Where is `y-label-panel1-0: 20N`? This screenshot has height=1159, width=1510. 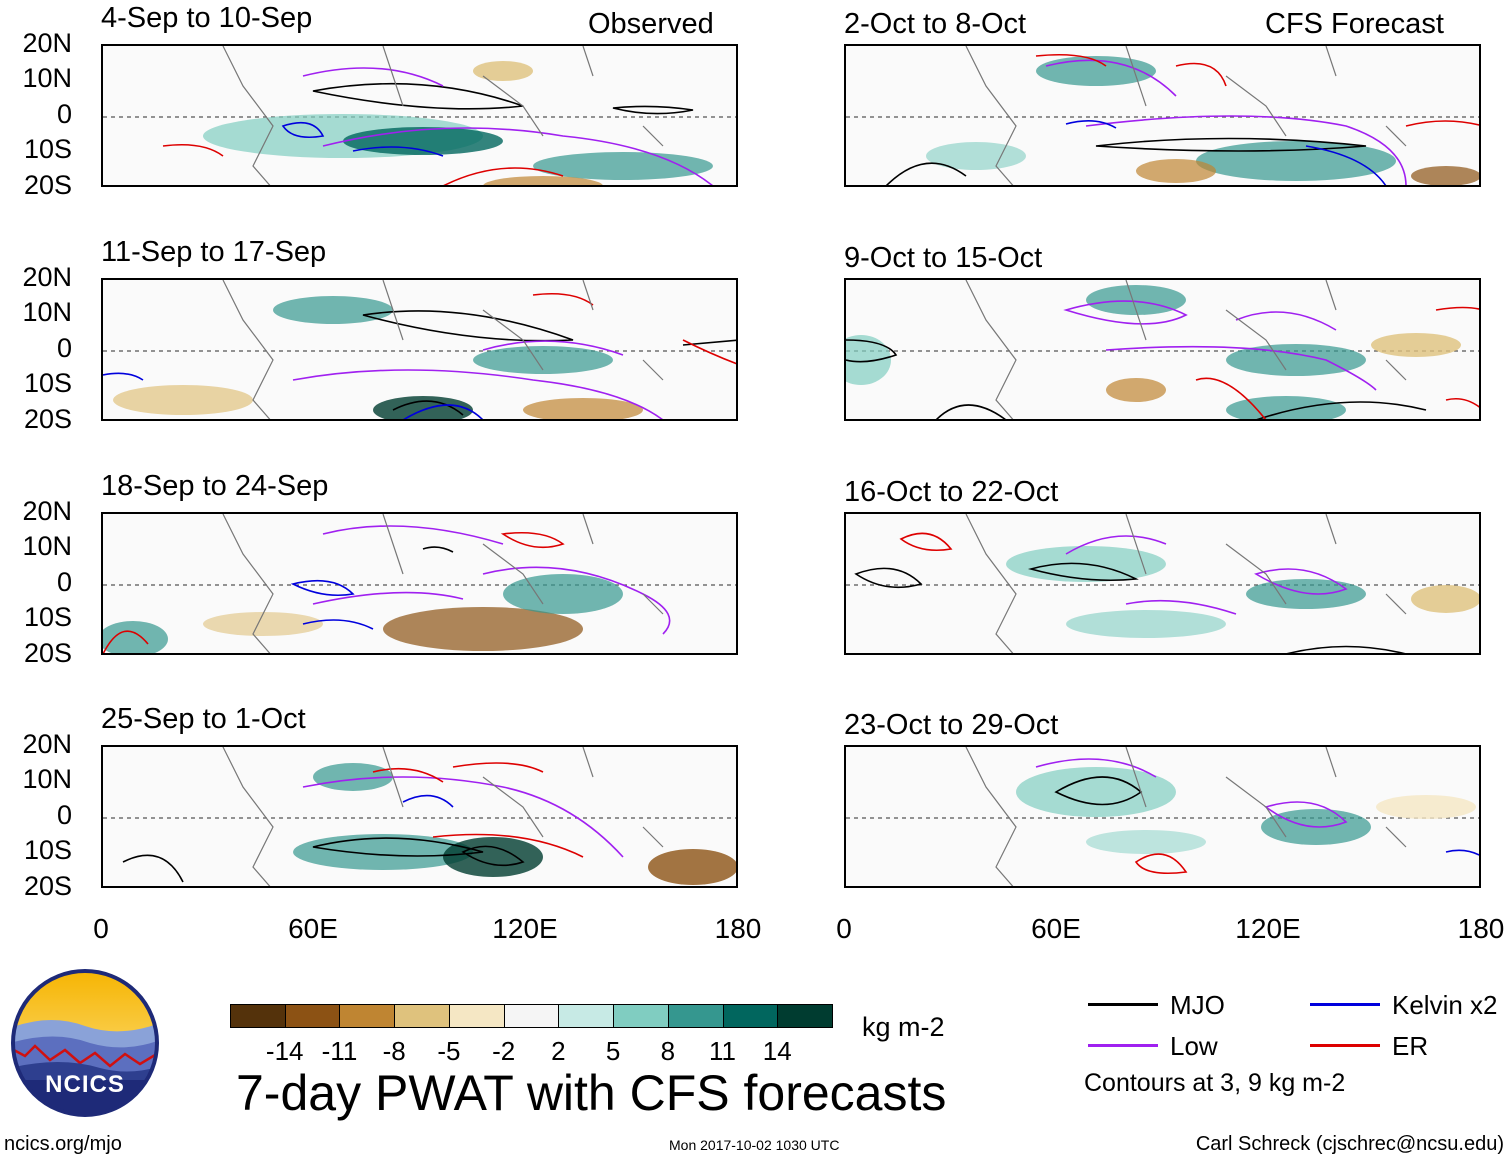
y-label-panel1-0: 20N is located at coordinates (47, 43).